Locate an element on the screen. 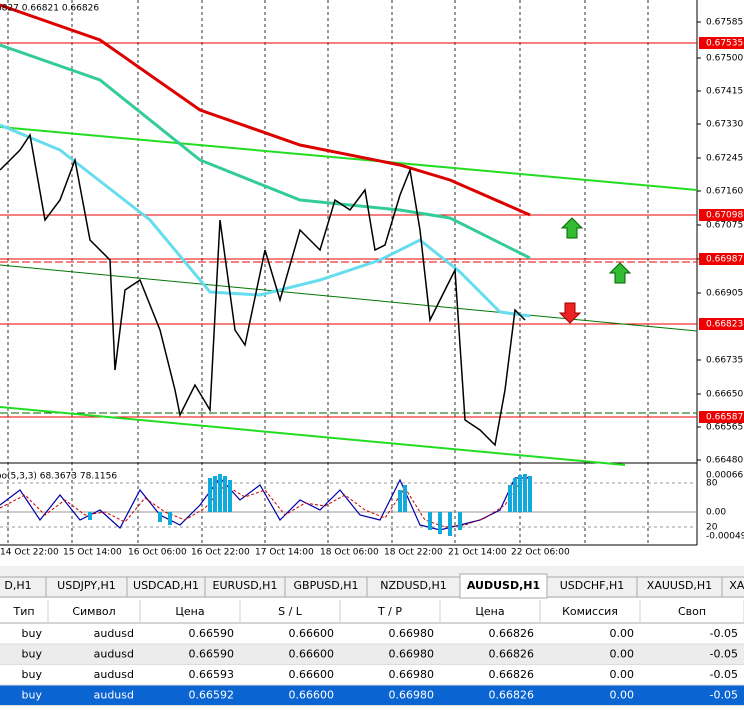 The image size is (744, 710). header: T / P is located at coordinates (389, 611).